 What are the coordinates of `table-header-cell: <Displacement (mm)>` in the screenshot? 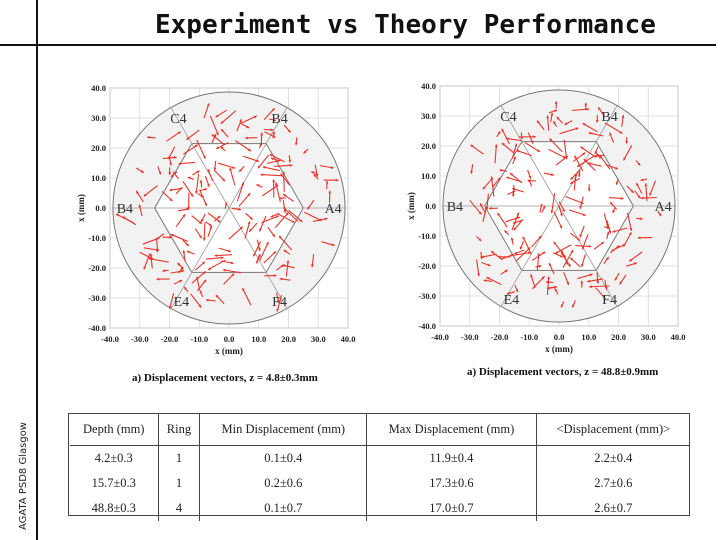 It's located at (612, 429).